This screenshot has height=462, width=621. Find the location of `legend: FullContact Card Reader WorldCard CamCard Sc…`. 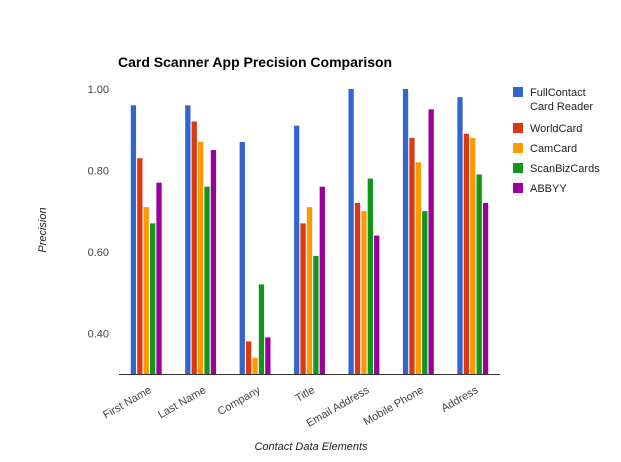

legend: FullContact Card Reader WorldCard CamCard Sc… is located at coordinates (556, 141).